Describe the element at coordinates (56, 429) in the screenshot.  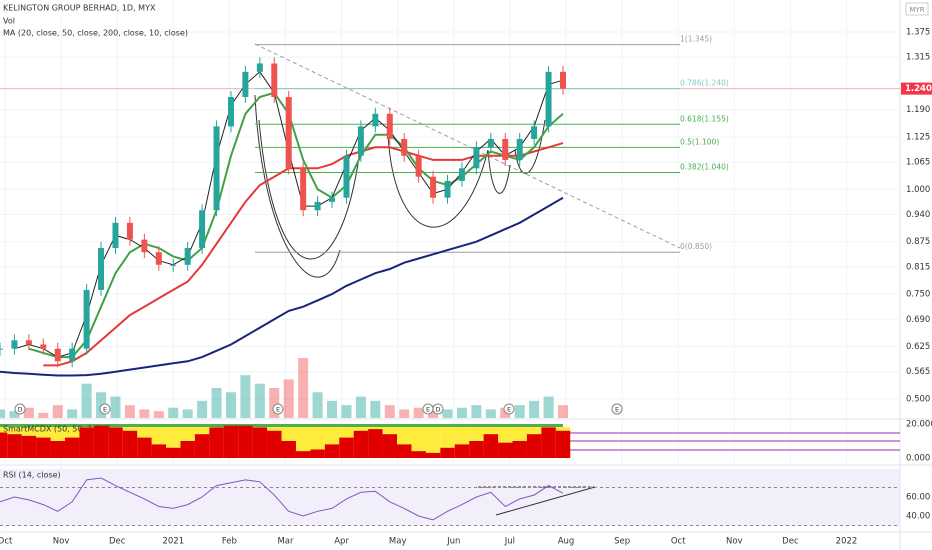
I see `mcdx-title: SmartMCDX (50, 50, 1.5, 3` at that location.